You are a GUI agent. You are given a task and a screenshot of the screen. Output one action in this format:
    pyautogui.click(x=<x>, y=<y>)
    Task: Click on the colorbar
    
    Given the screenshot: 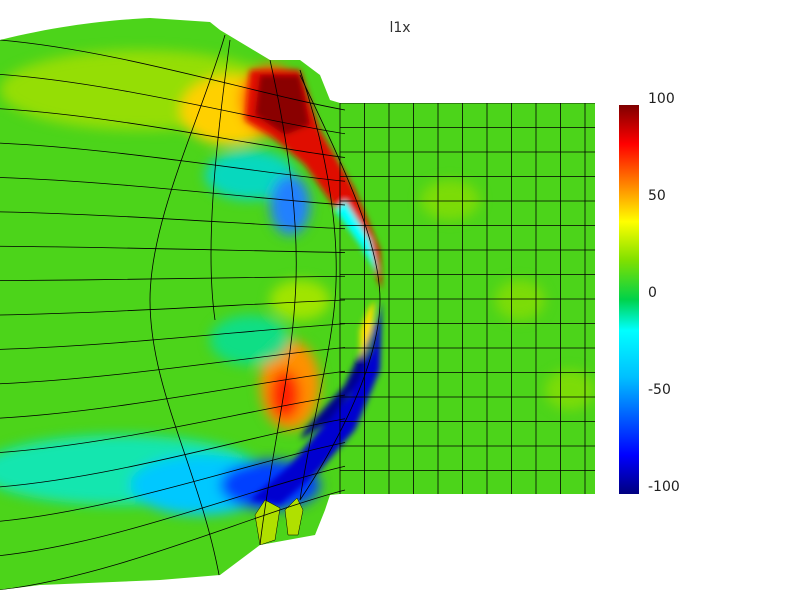 What is the action you would take?
    pyautogui.click(x=629, y=299)
    